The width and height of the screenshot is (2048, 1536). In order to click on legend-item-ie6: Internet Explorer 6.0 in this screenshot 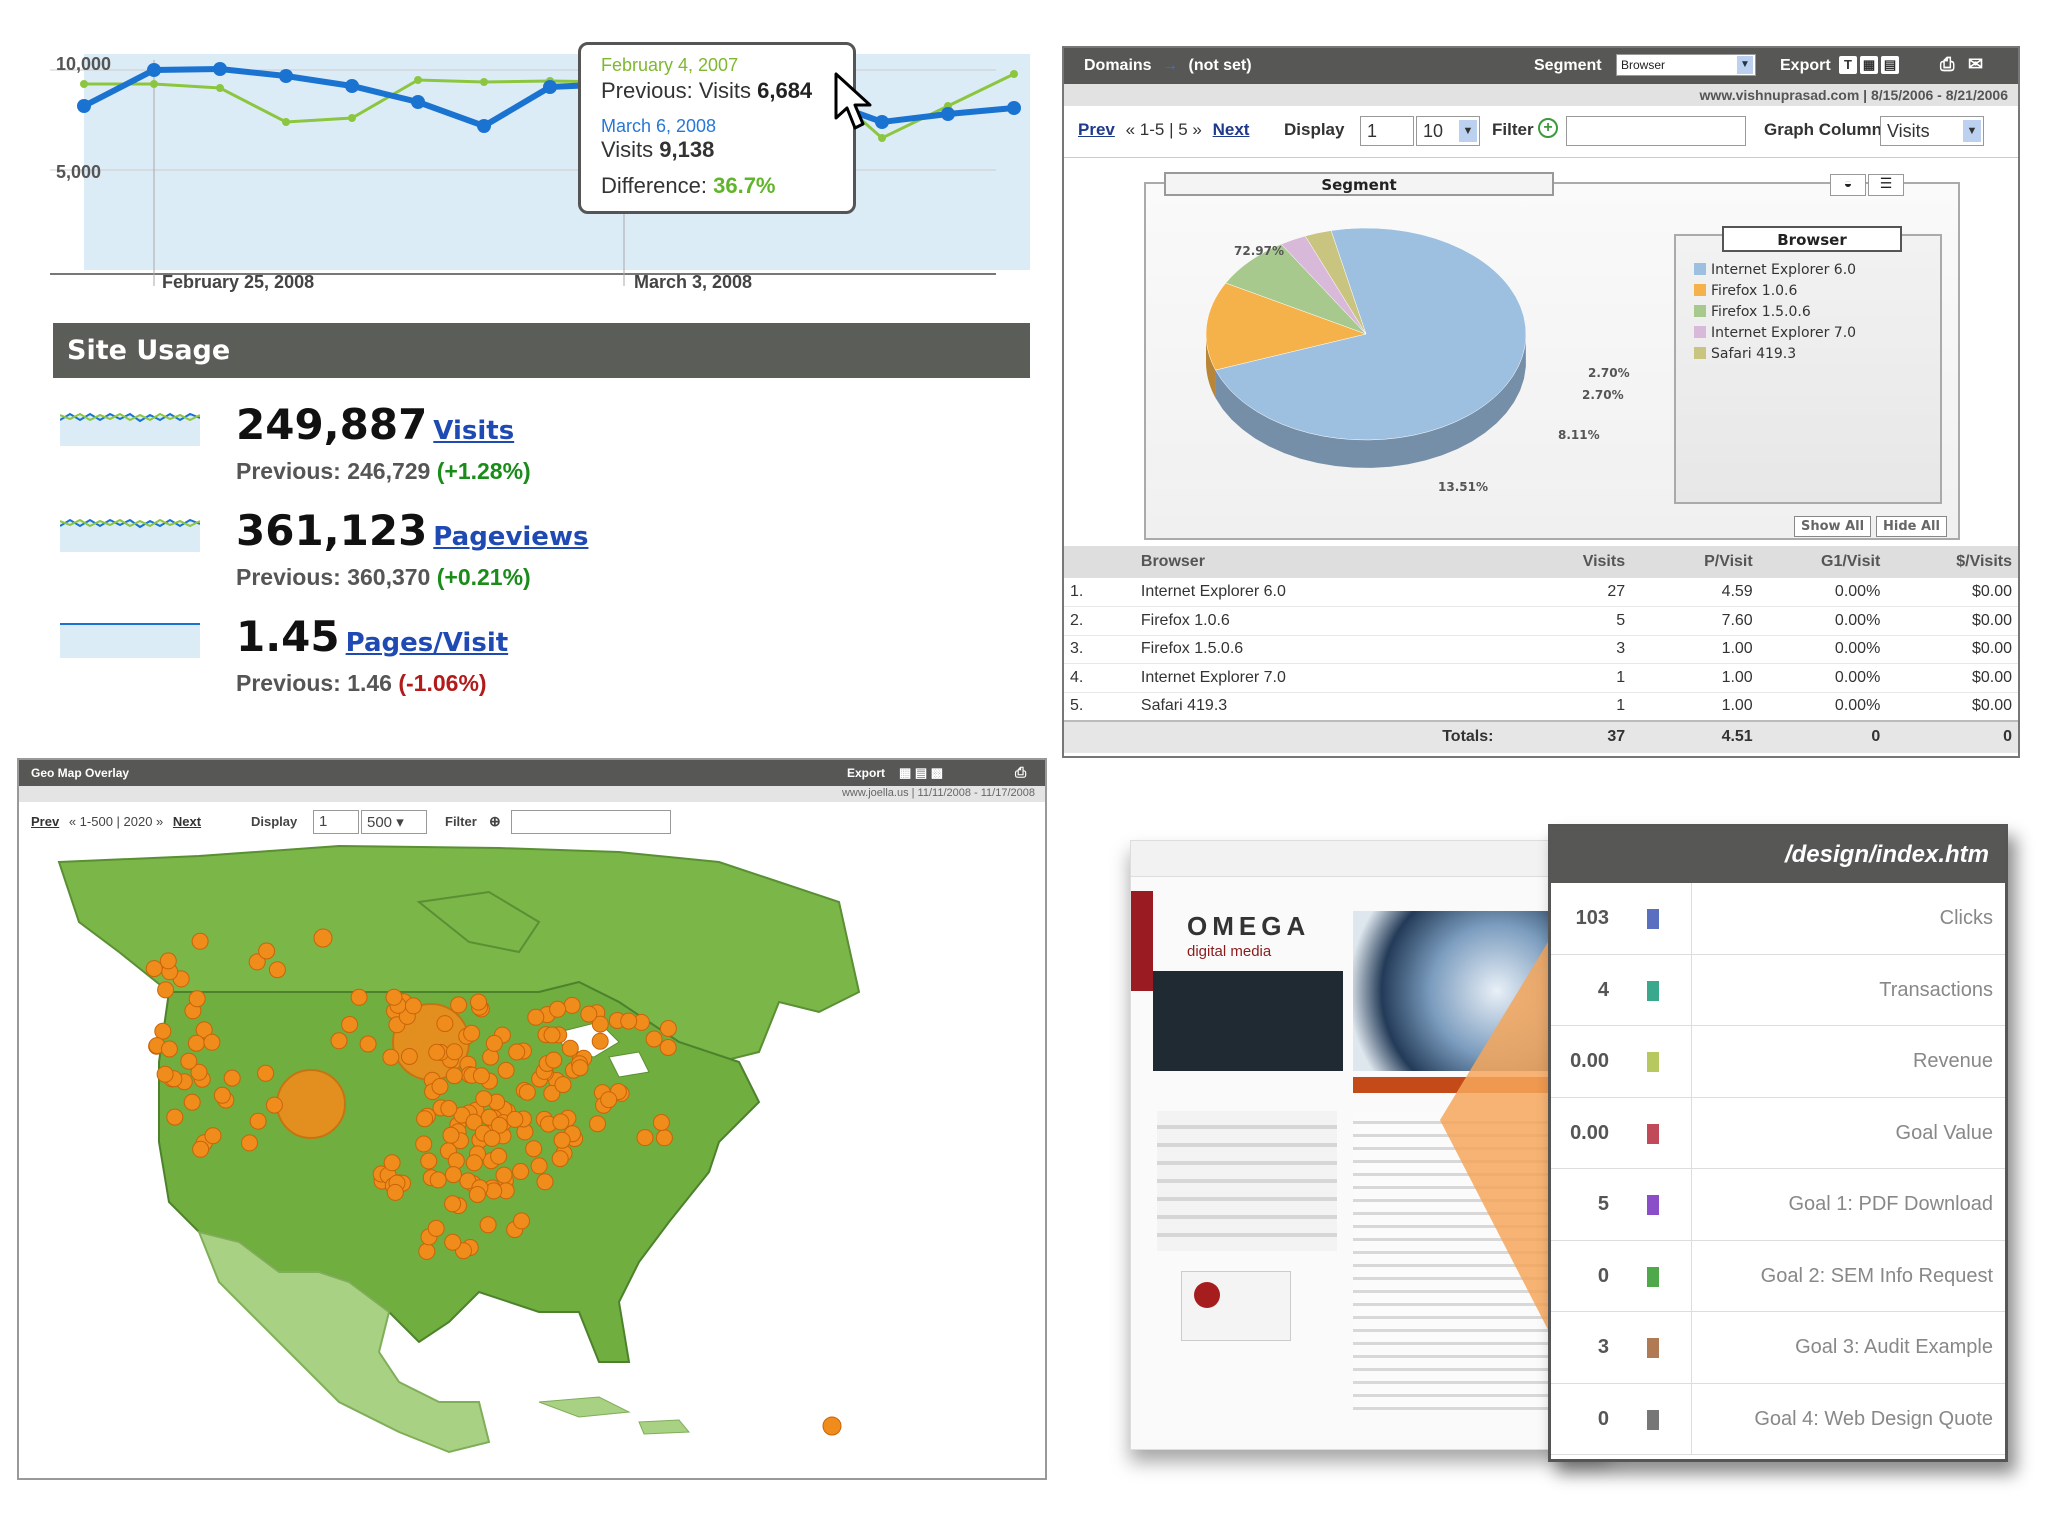, I will do `click(1775, 270)`.